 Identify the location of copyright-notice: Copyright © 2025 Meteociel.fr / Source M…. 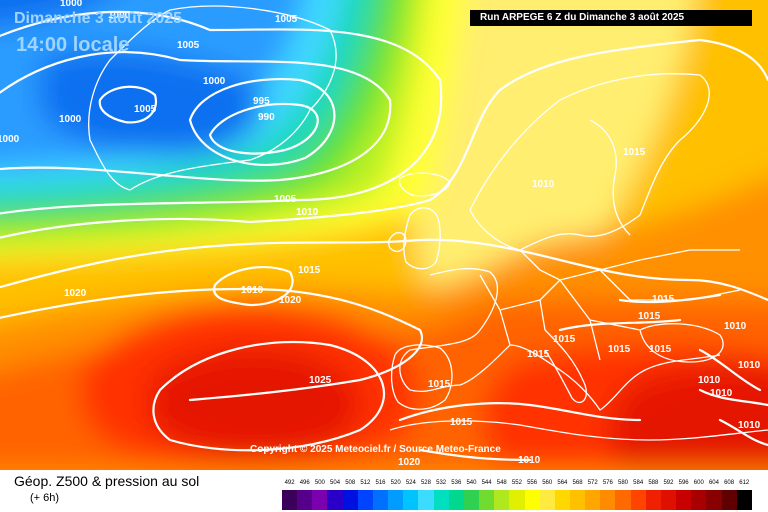
(375, 449).